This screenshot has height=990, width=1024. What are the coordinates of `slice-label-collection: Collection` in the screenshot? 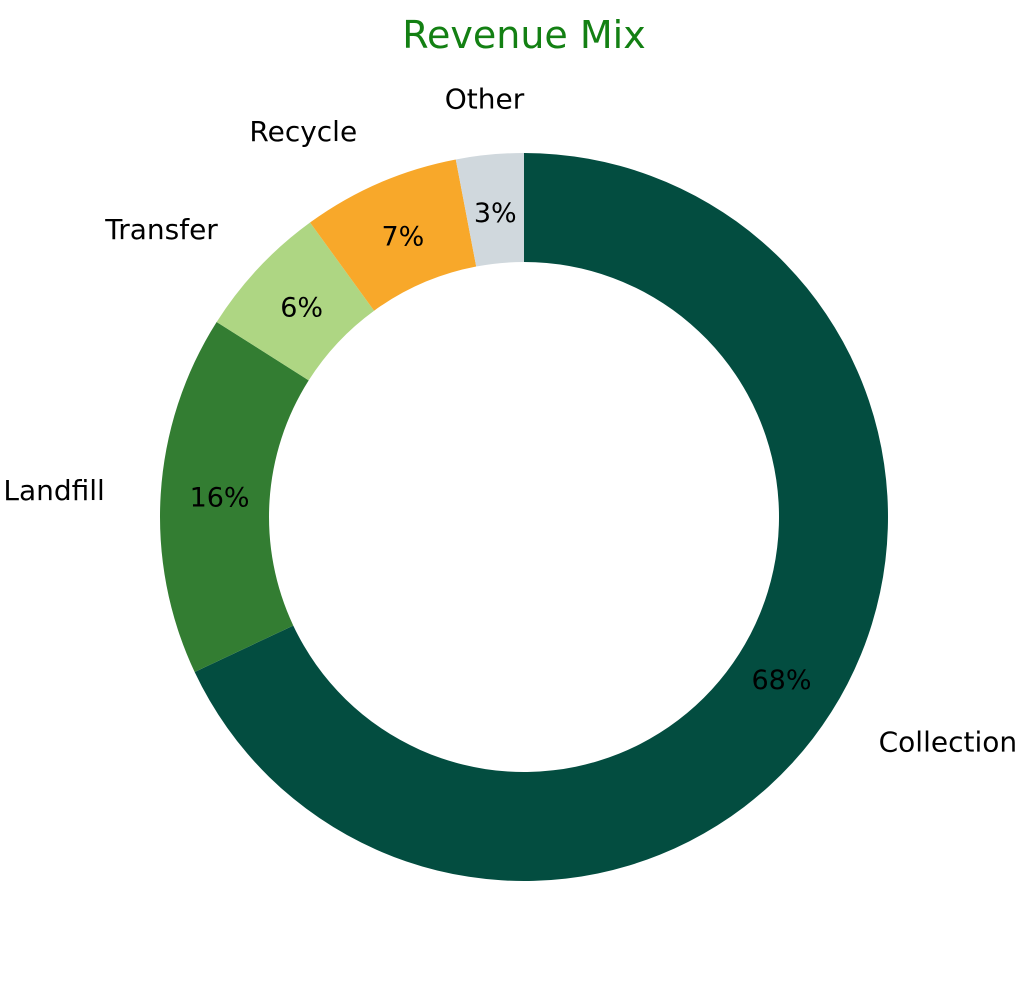 It's located at (948, 742).